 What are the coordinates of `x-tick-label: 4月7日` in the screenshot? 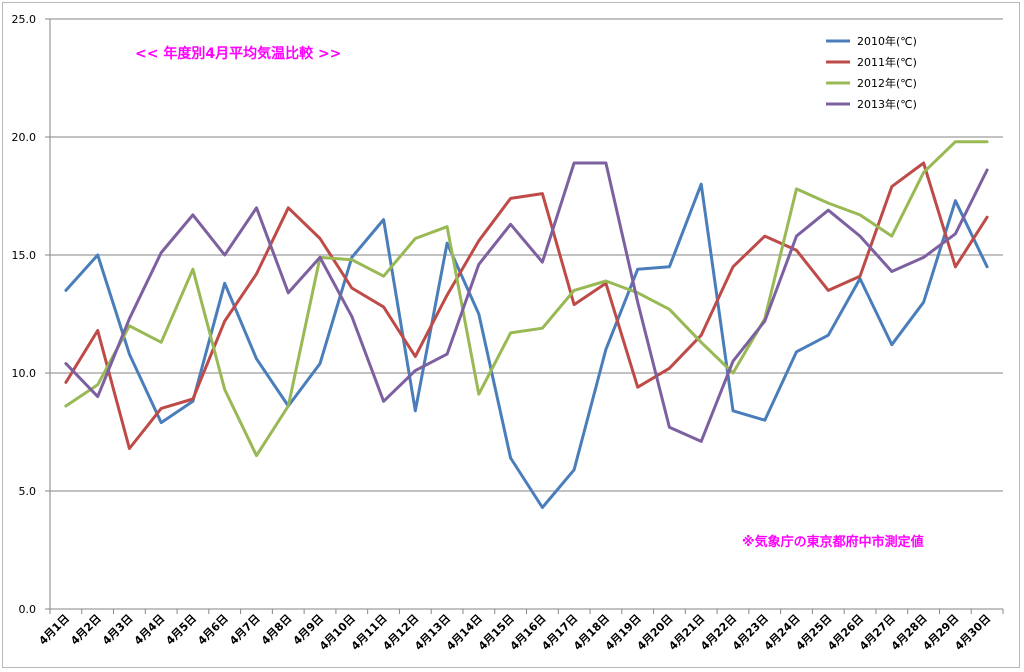 It's located at (245, 630).